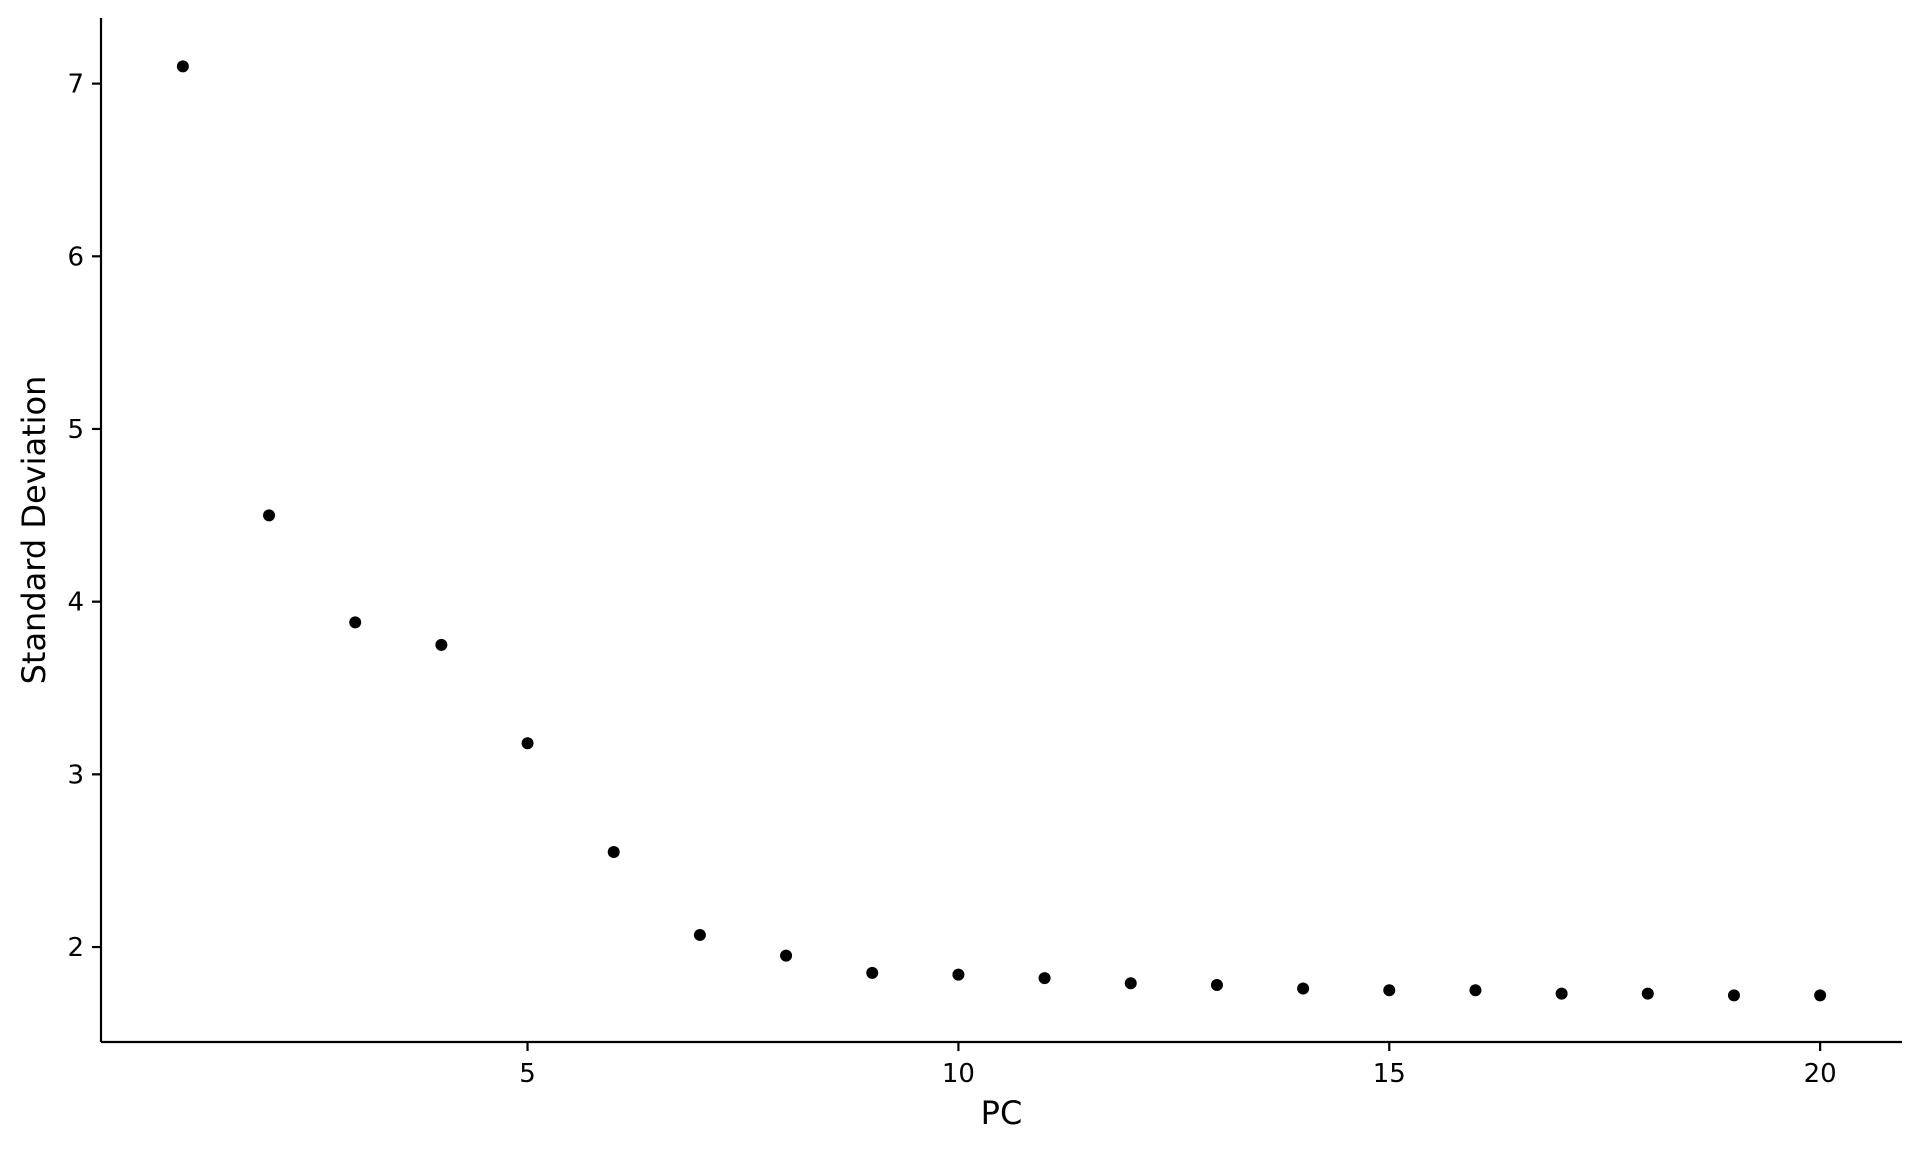  Describe the element at coordinates (34, 530) in the screenshot. I see `y-axis-title: Standard Deviation` at that location.